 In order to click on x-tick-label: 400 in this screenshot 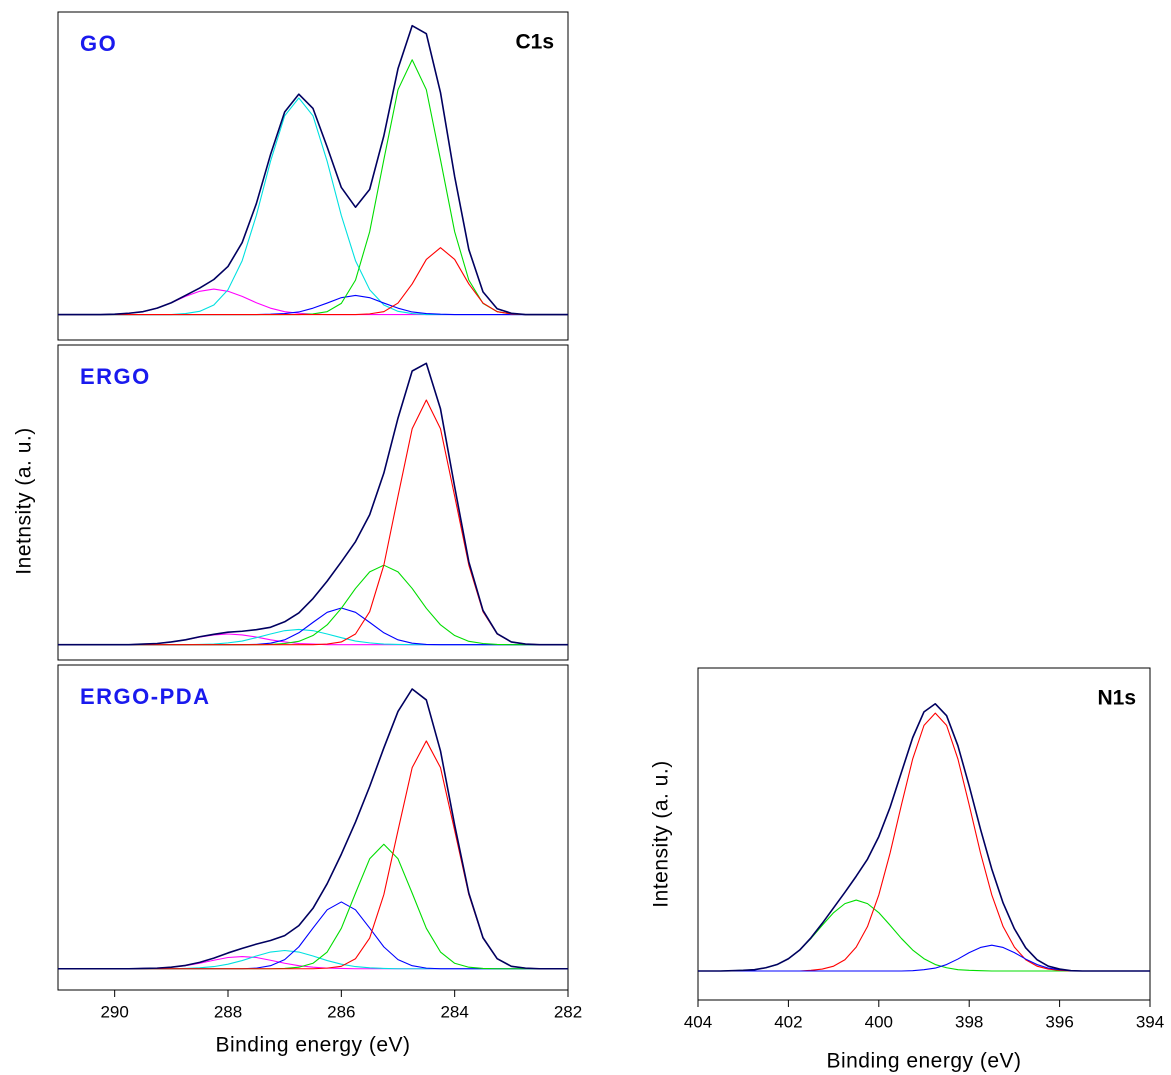, I will do `click(879, 1021)`.